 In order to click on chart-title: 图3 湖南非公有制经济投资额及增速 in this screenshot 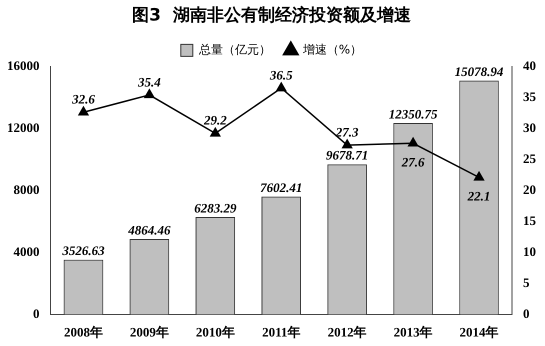, I will do `click(271, 16)`.